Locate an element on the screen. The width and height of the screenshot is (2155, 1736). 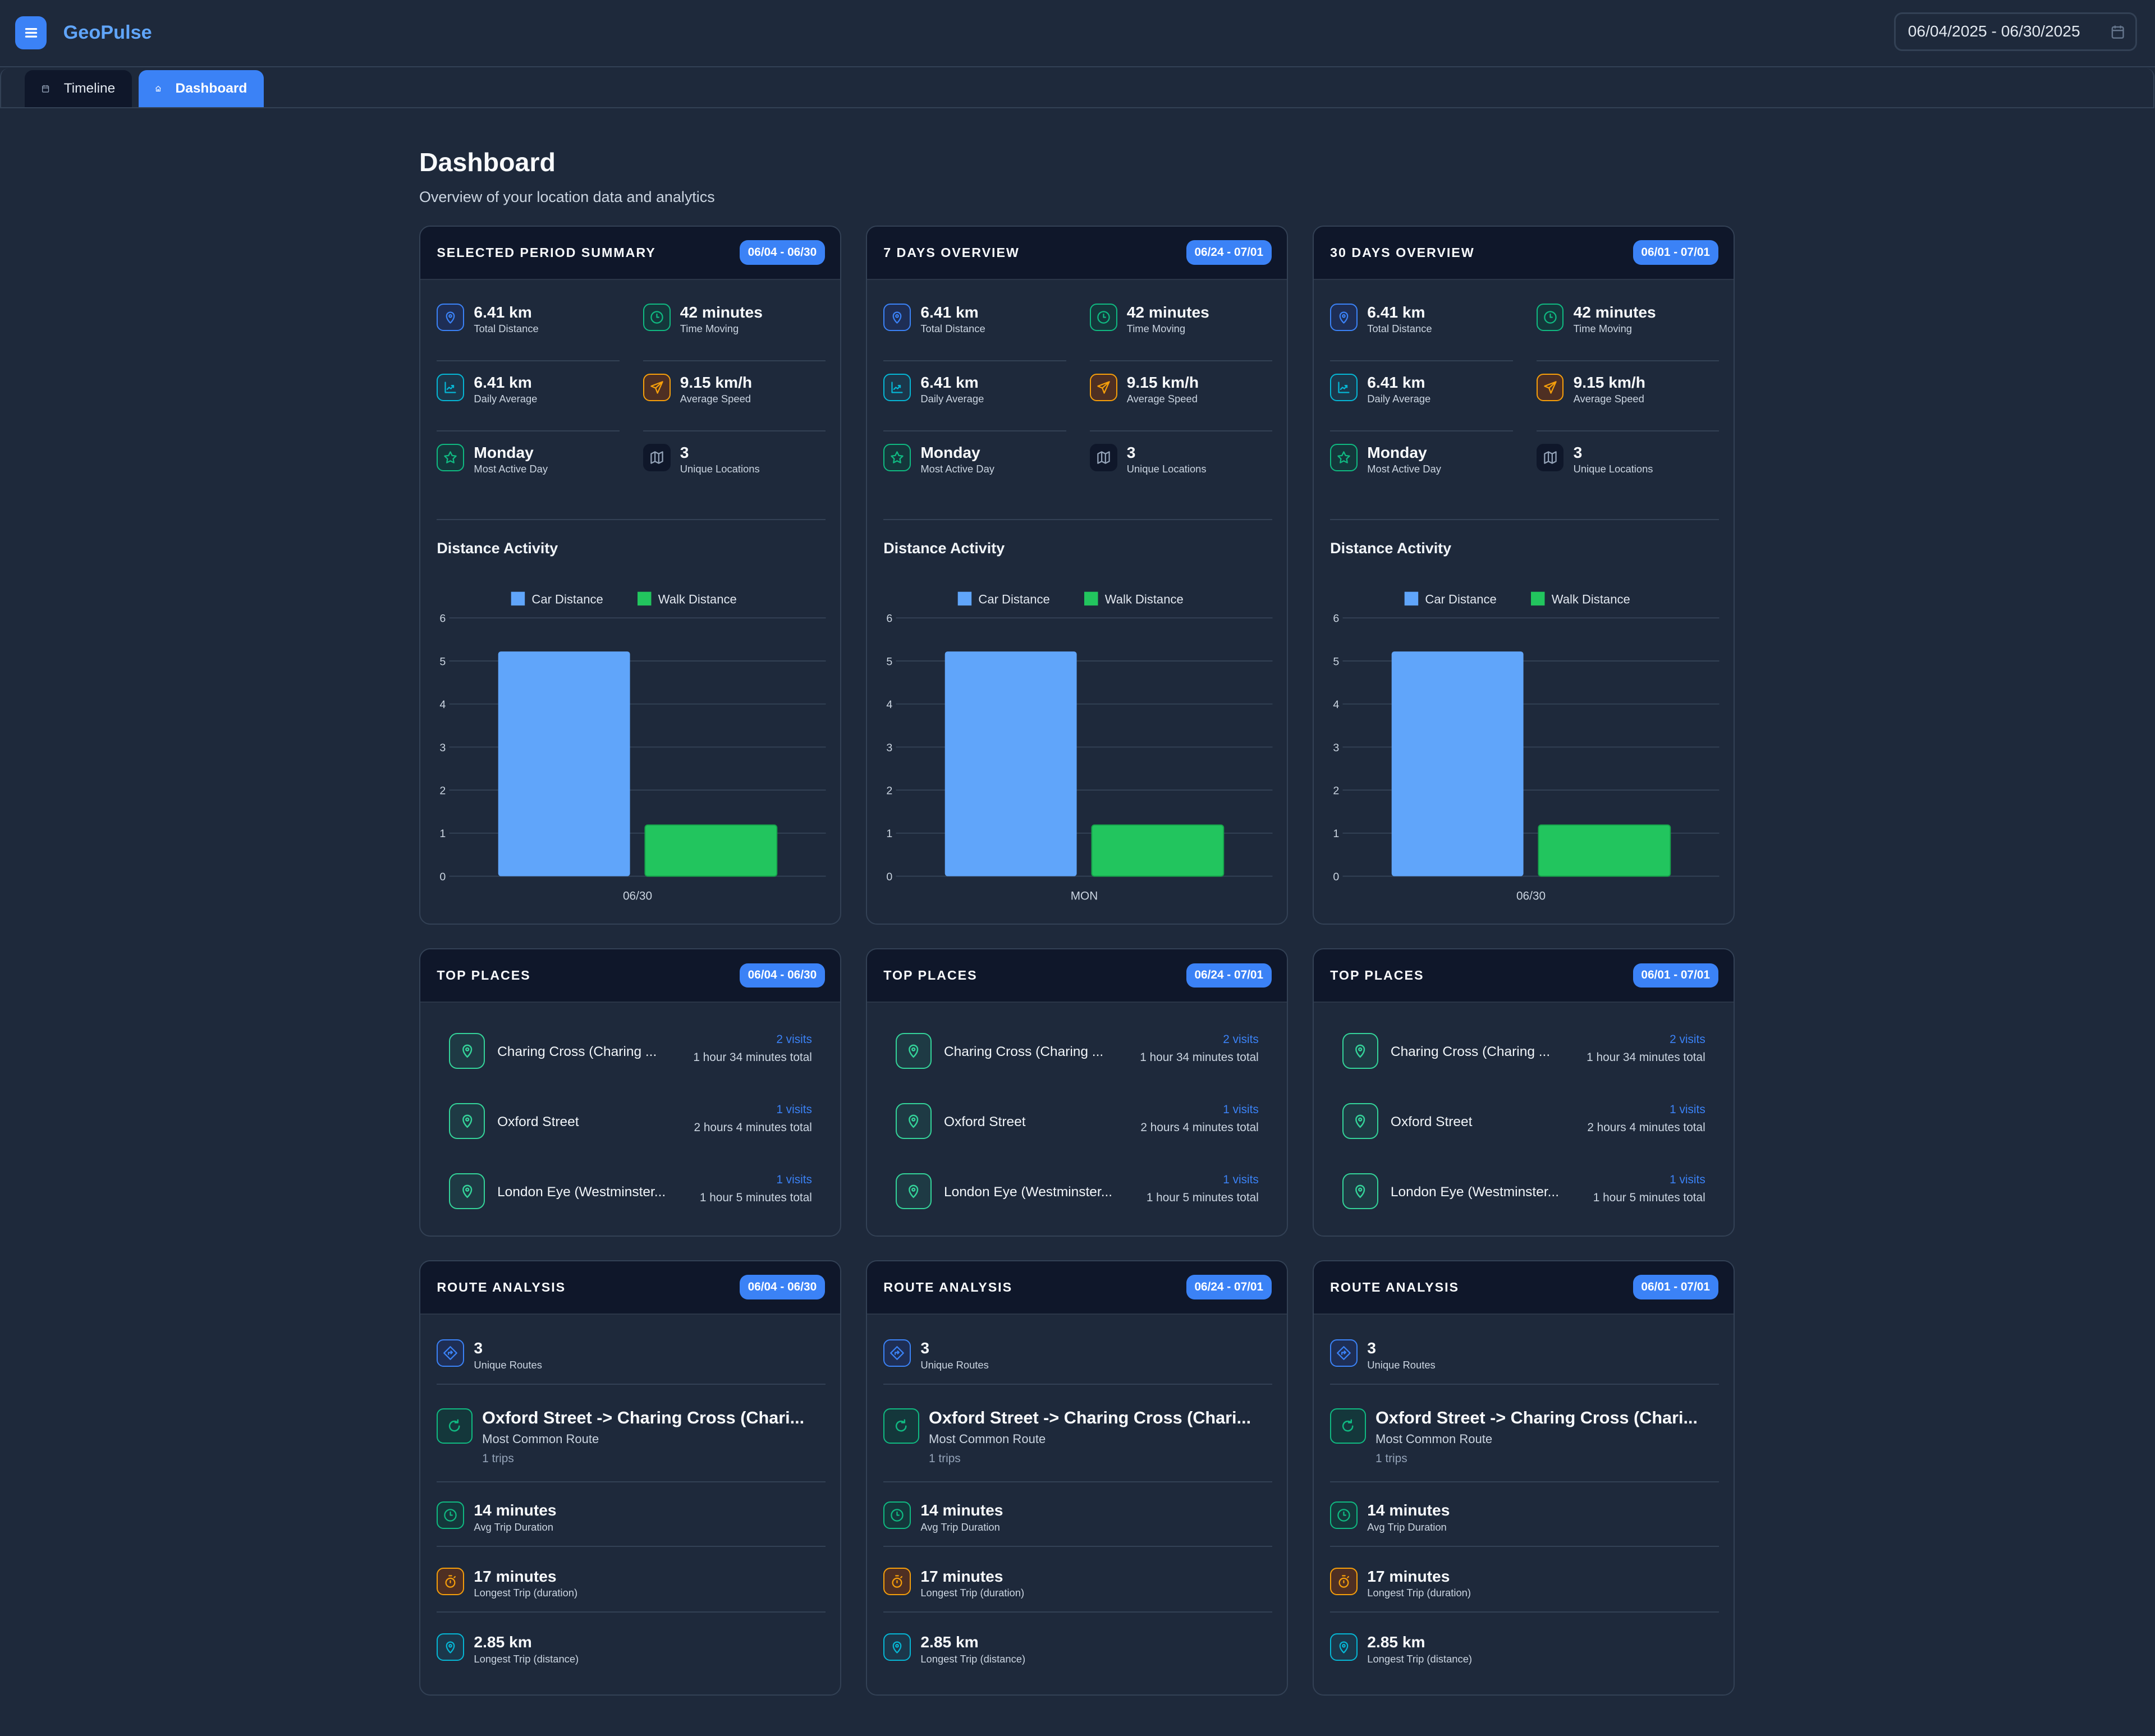
y-tick-label: 3 is located at coordinates (442, 748).